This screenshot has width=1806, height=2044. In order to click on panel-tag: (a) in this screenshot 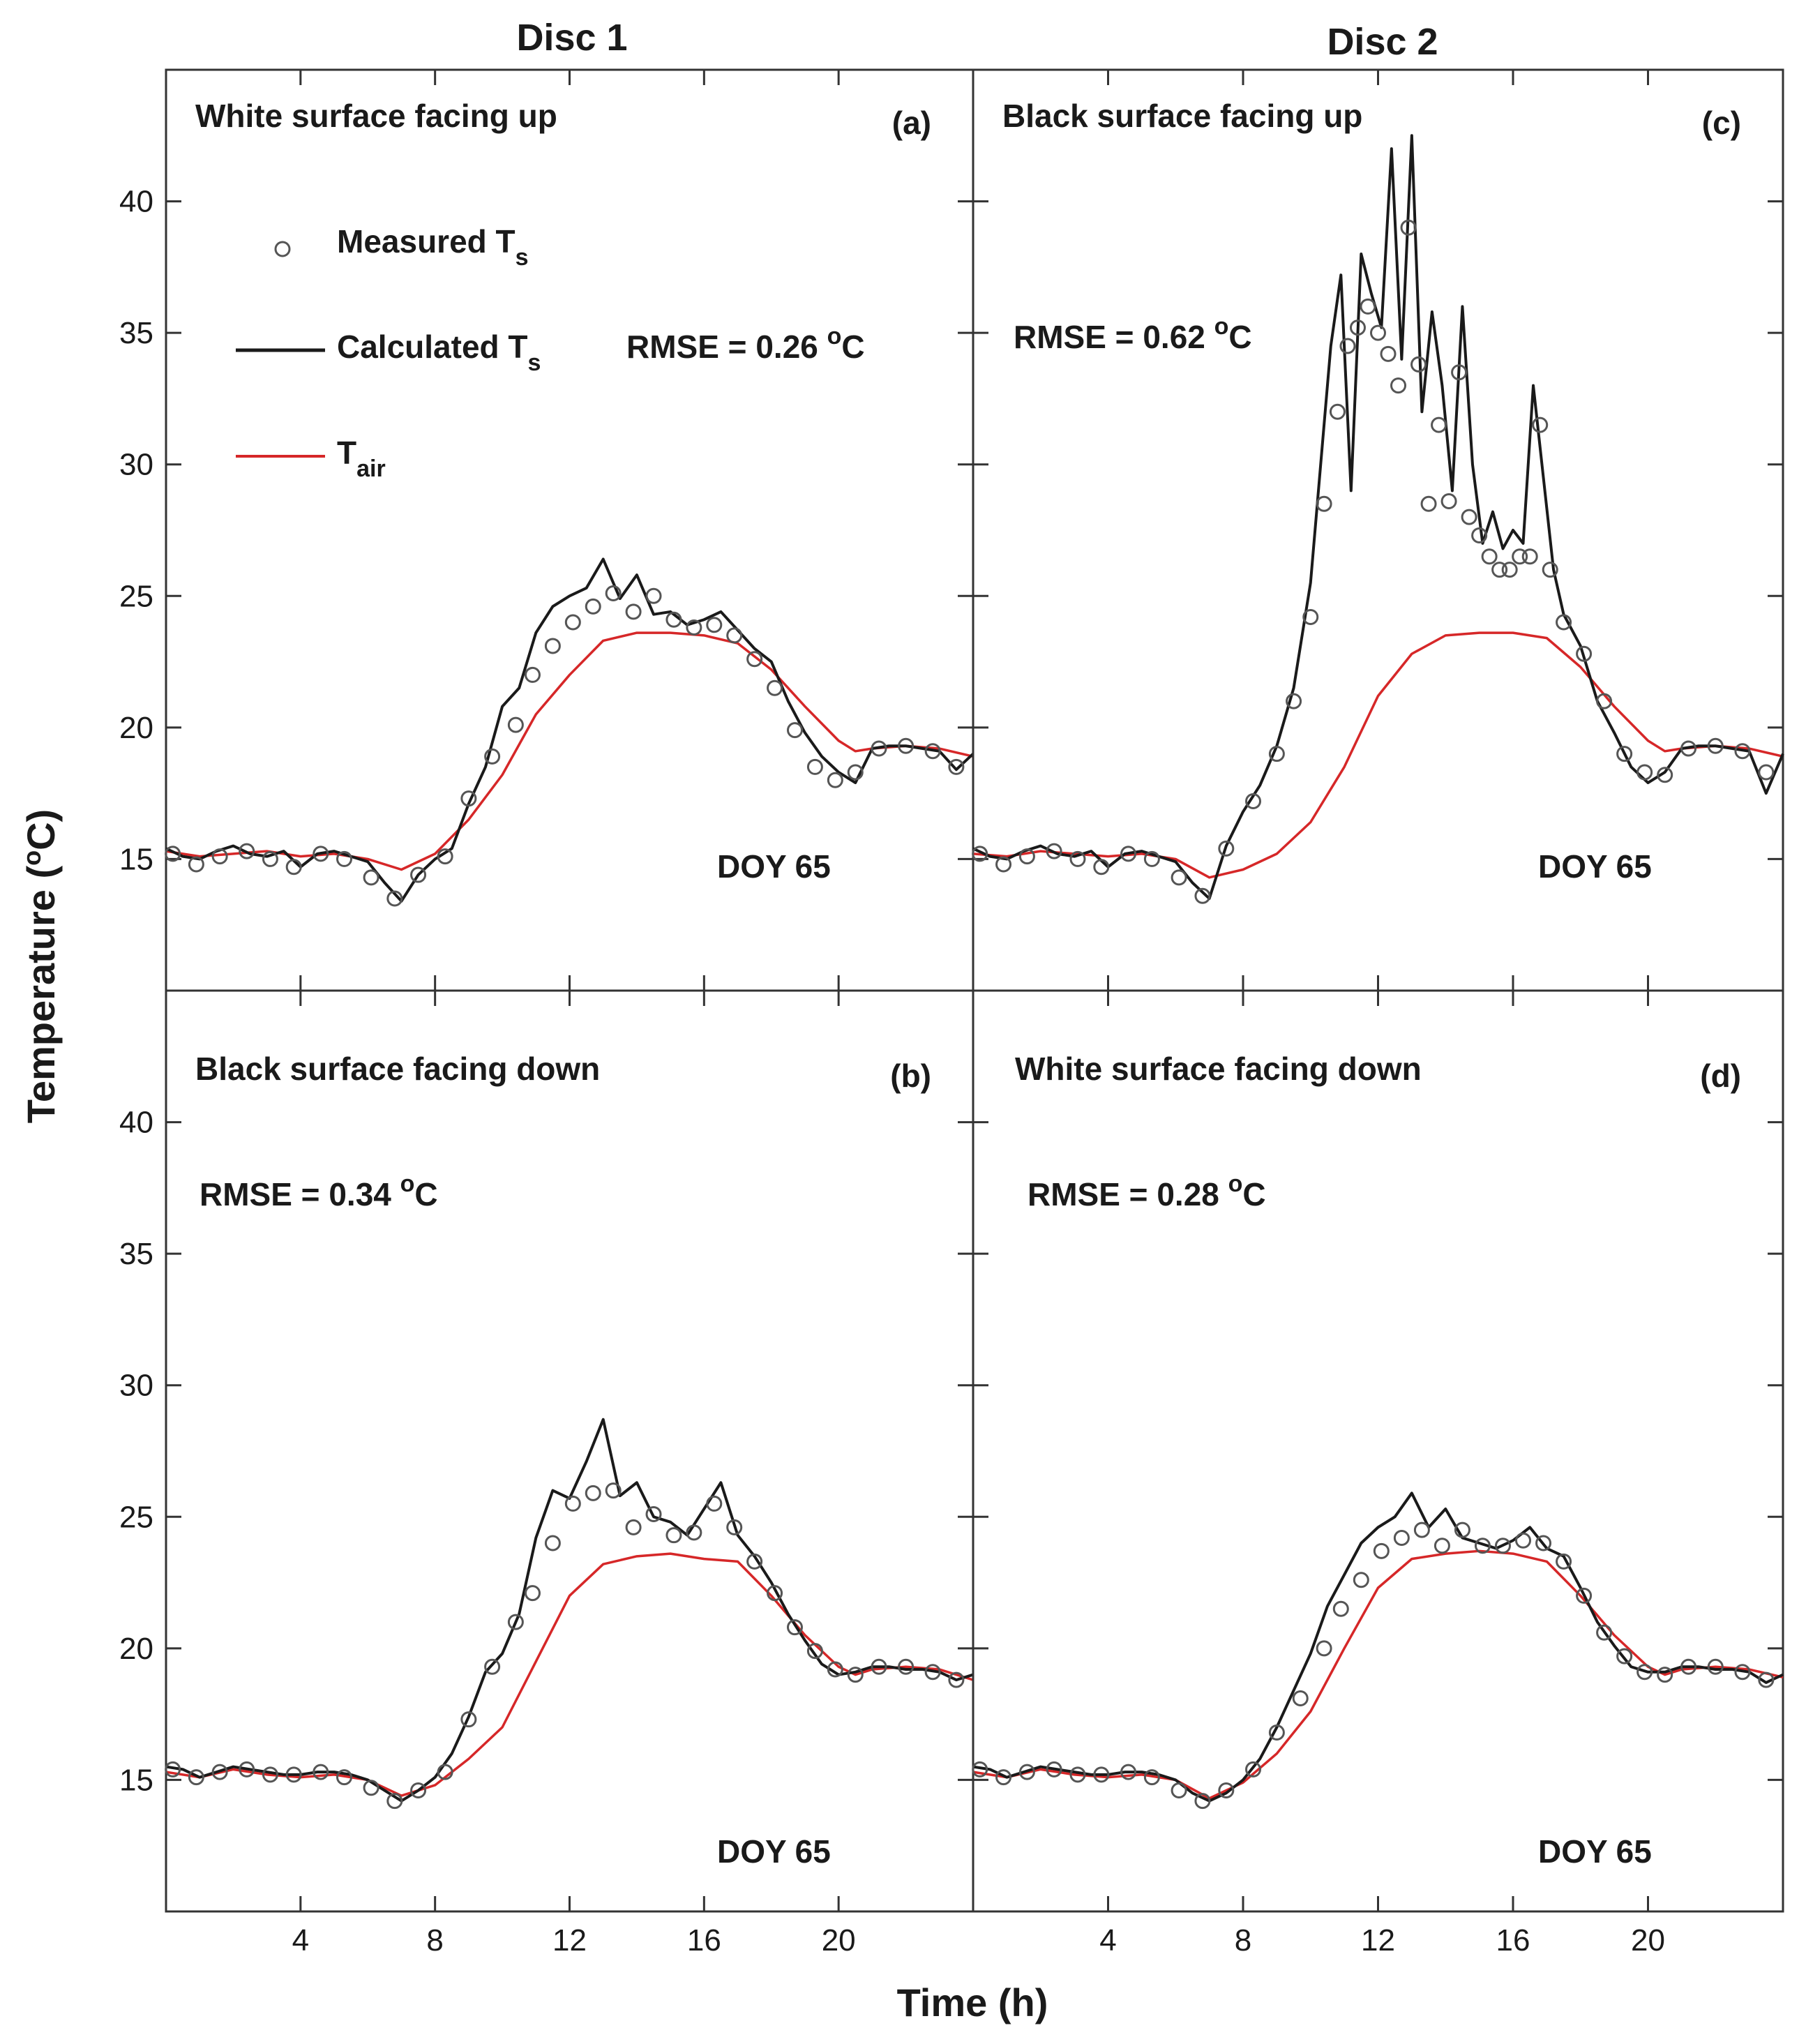, I will do `click(911, 123)`.